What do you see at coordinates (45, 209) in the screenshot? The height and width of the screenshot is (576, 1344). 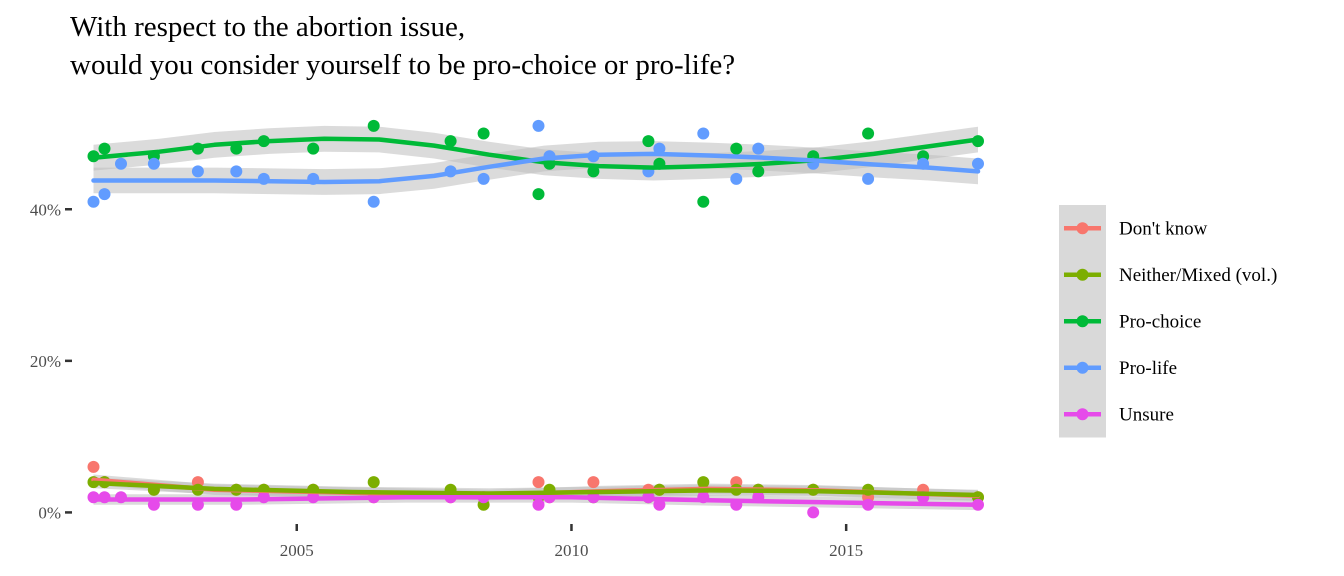 I see `y-tick-label-40: 40%` at bounding box center [45, 209].